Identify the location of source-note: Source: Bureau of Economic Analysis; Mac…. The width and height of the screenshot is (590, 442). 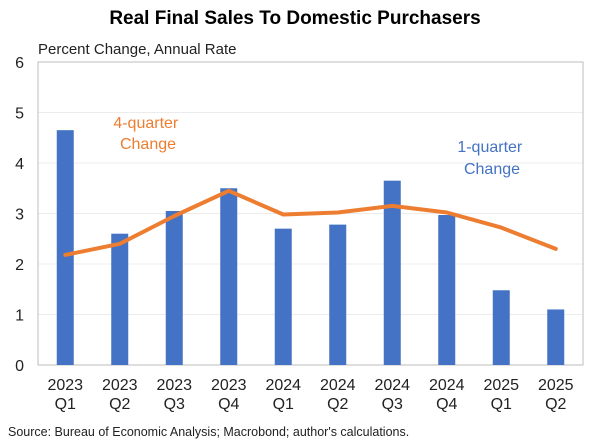
(208, 432).